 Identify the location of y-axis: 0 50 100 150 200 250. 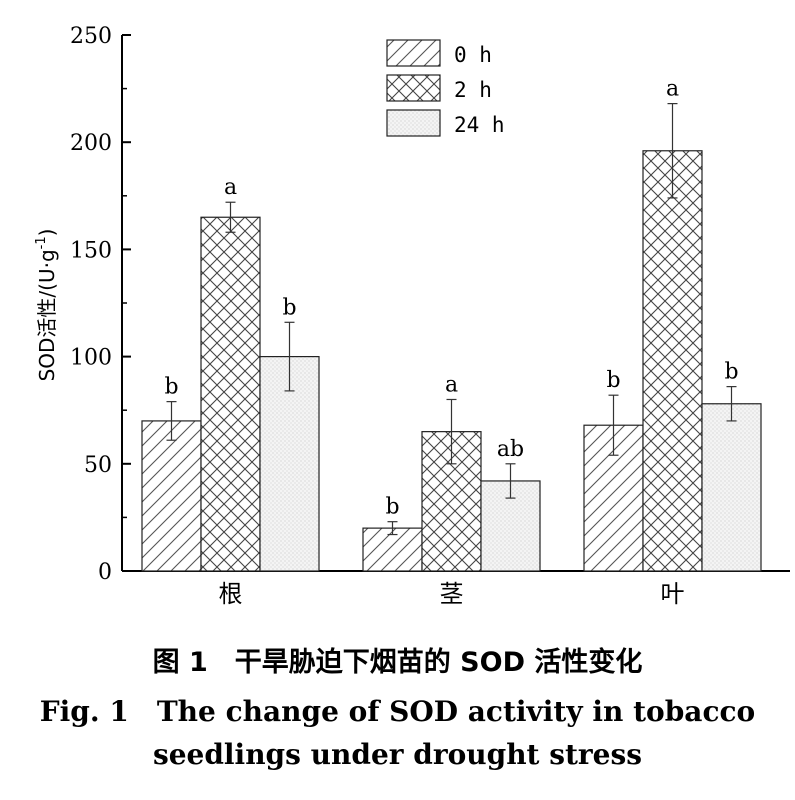
(100, 304).